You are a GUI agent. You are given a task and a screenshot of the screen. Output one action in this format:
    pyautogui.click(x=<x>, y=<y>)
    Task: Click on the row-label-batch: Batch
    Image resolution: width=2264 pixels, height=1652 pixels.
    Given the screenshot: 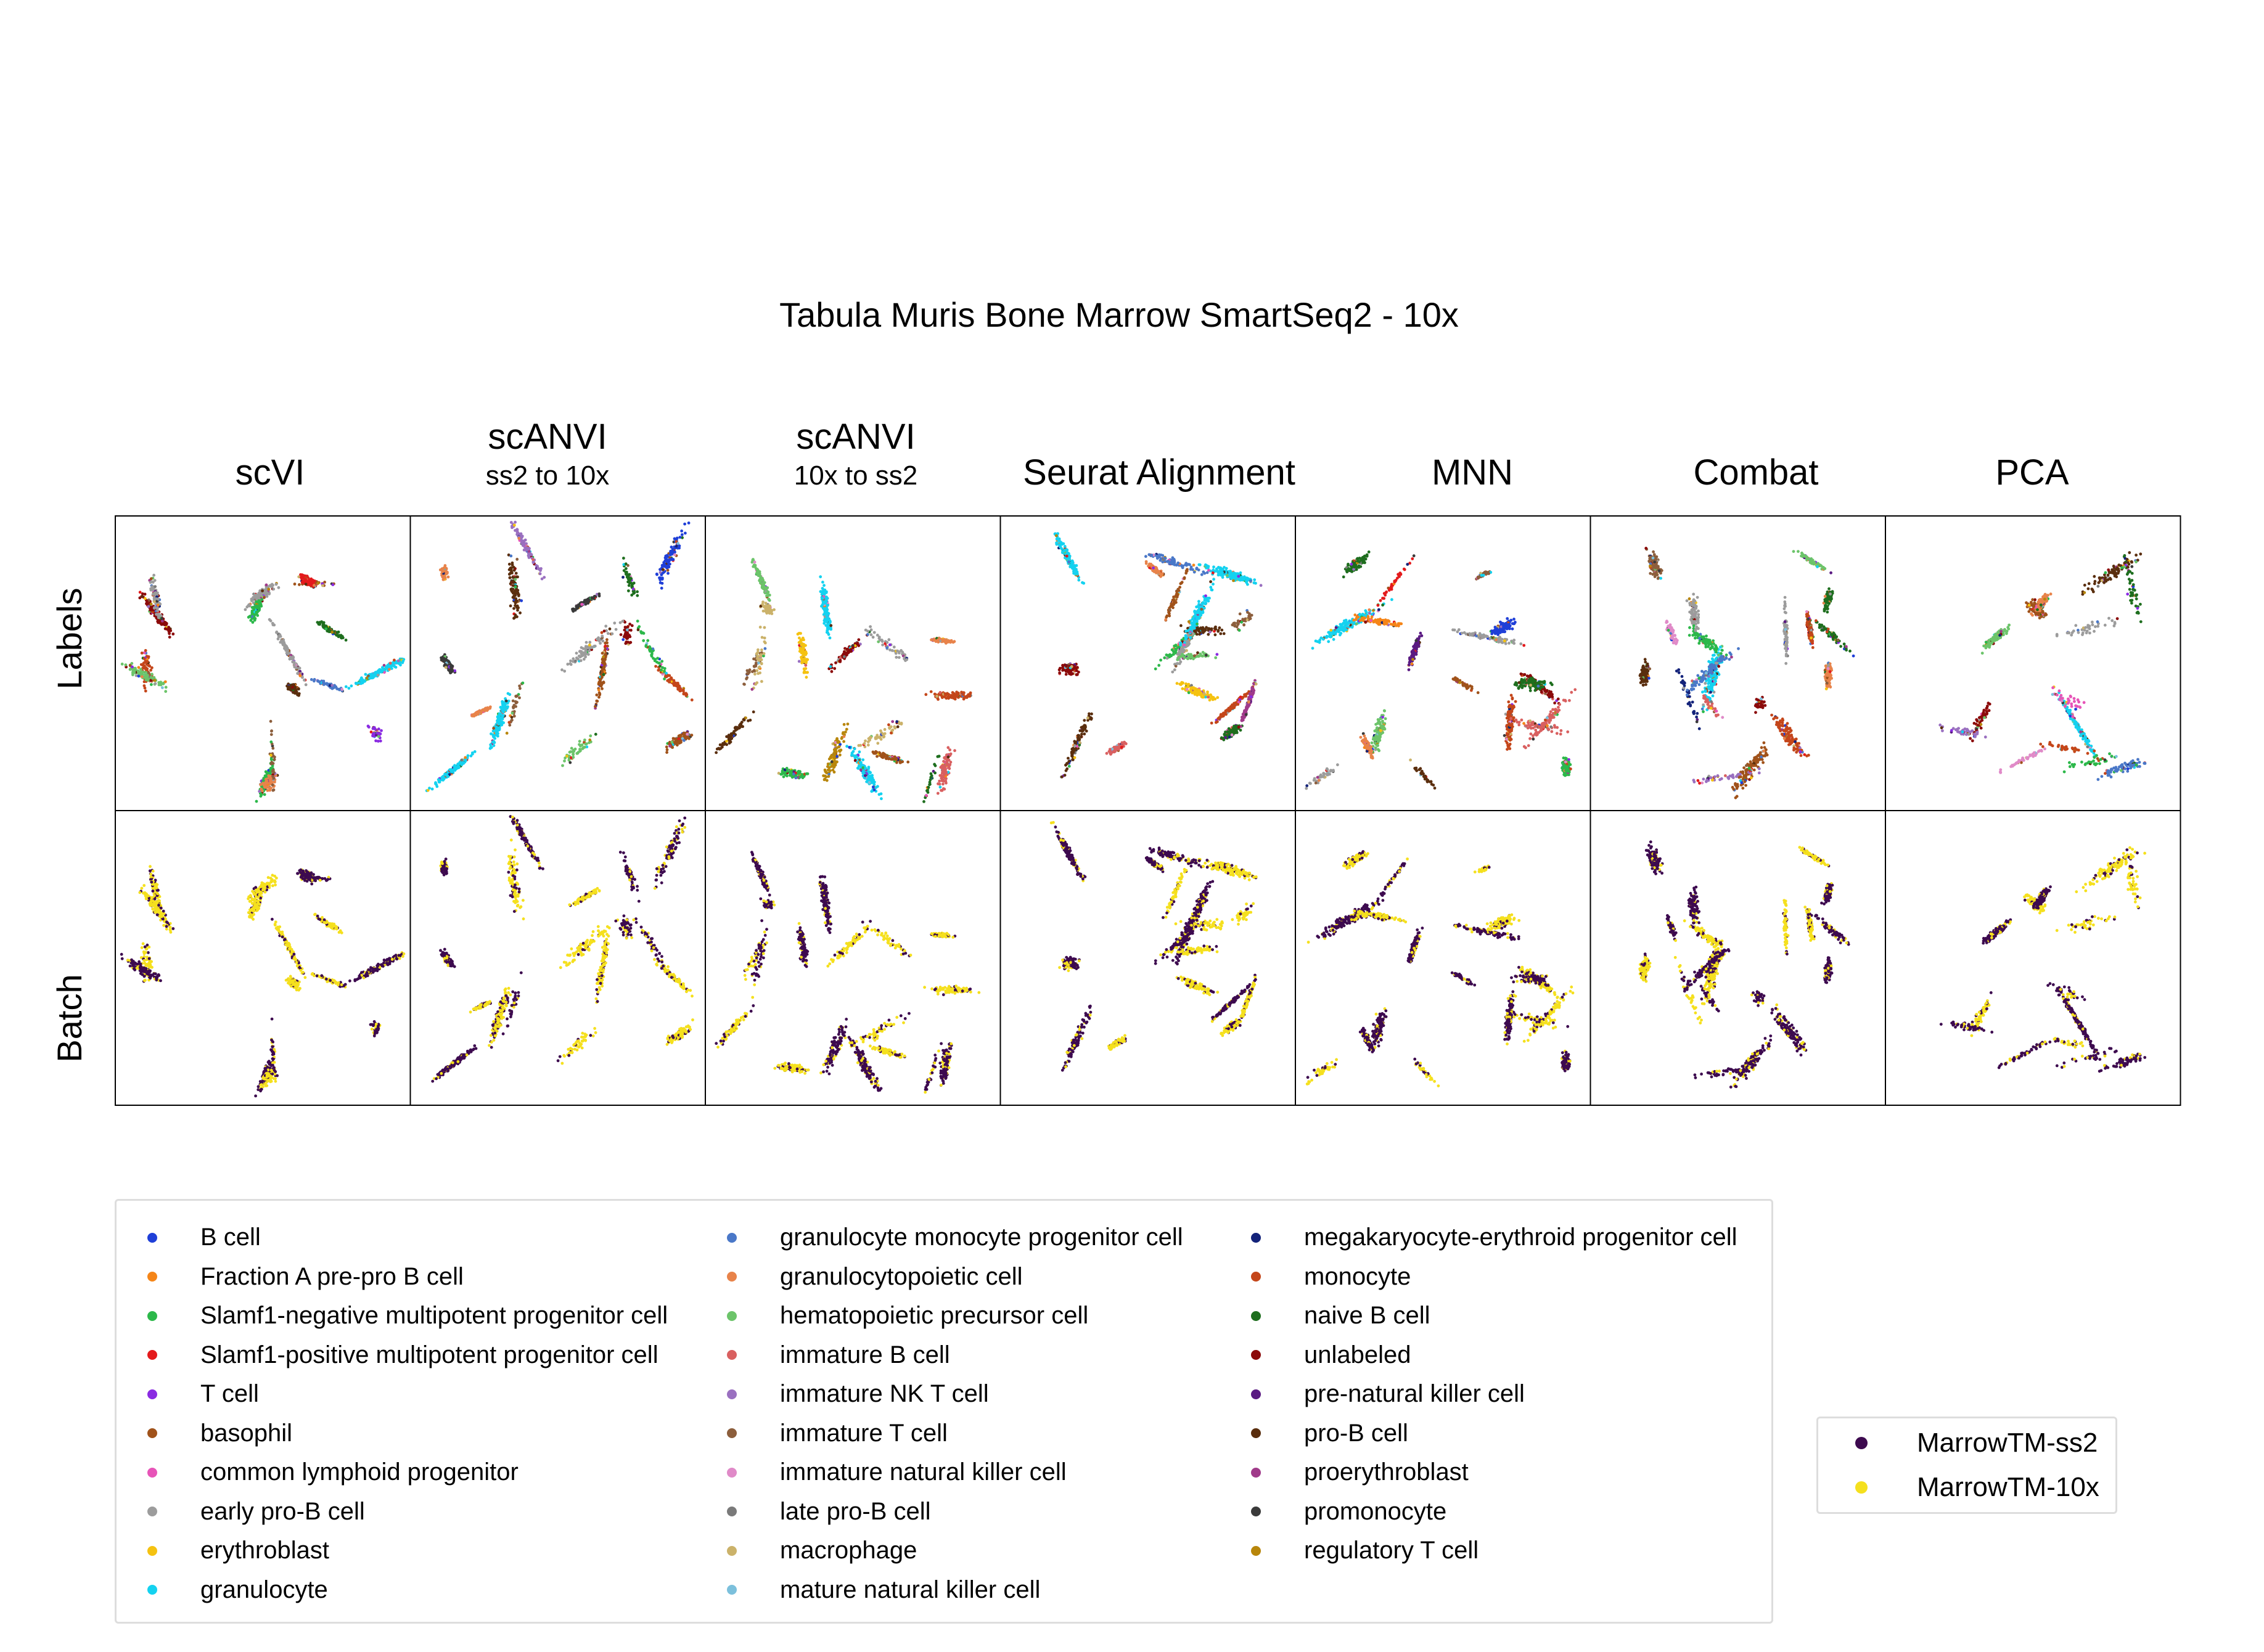 What is the action you would take?
    pyautogui.click(x=69, y=1018)
    